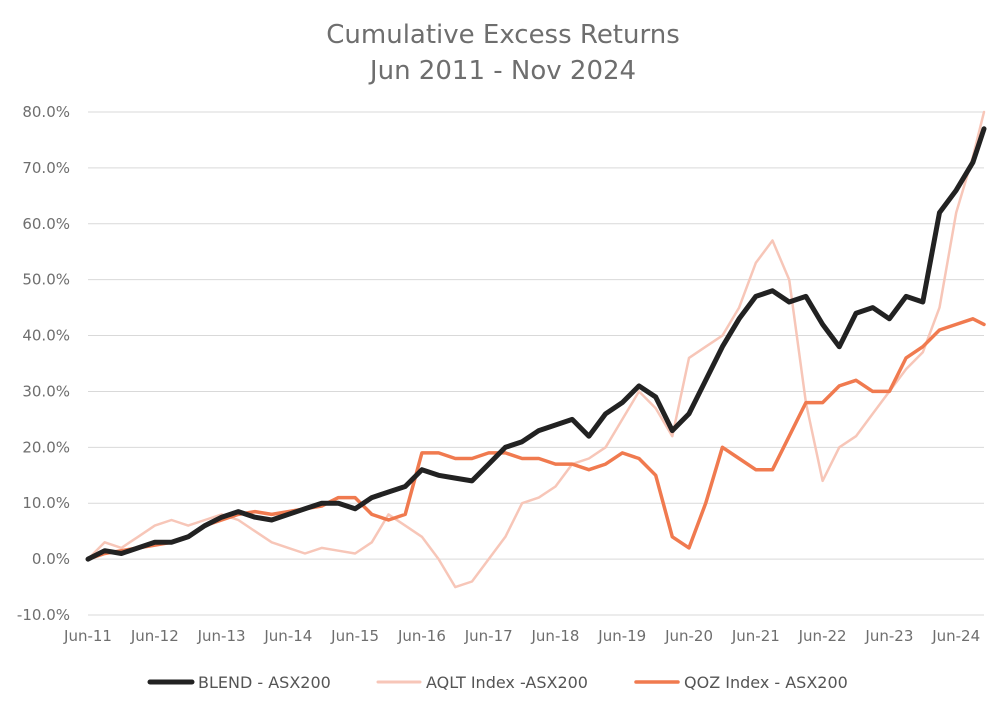 The image size is (1006, 711). Describe the element at coordinates (955, 636) in the screenshot. I see `x-tick-label: Jun-24` at that location.